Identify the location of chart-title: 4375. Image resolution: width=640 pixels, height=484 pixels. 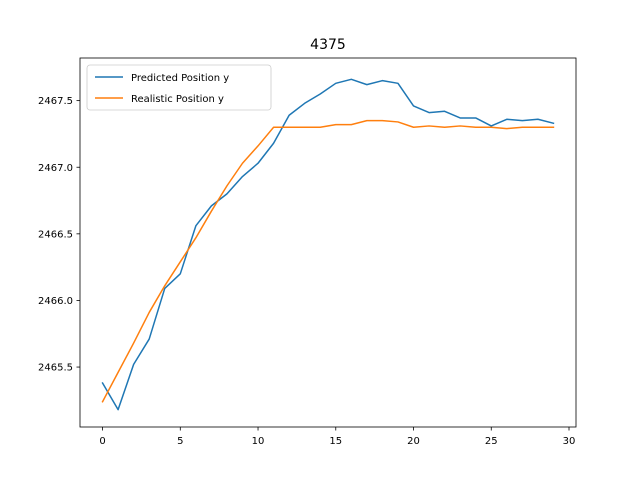
(328, 45).